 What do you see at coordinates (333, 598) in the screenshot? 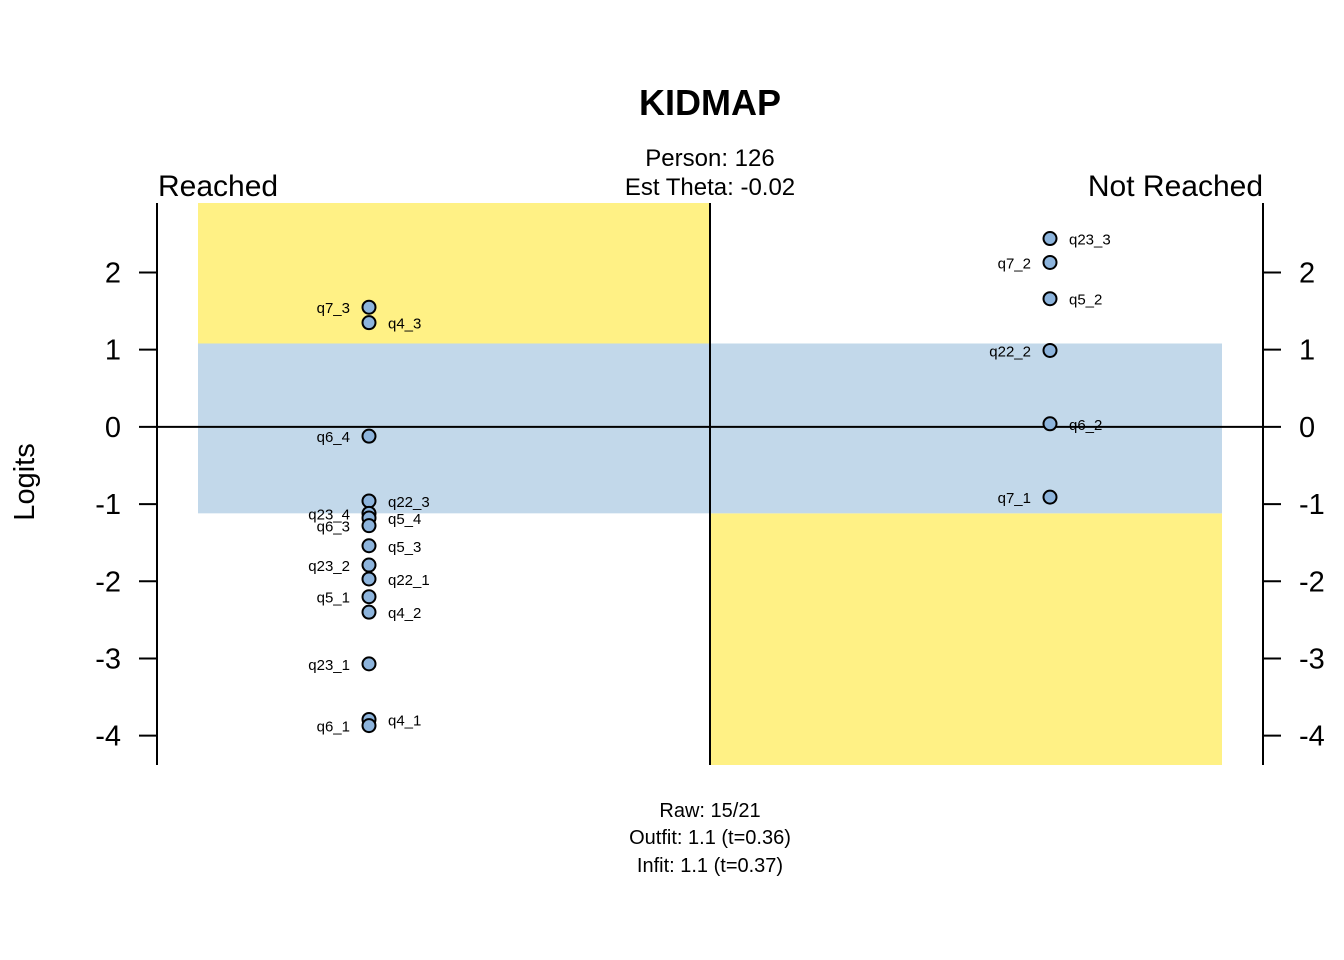
I see `item-label: q5_1` at bounding box center [333, 598].